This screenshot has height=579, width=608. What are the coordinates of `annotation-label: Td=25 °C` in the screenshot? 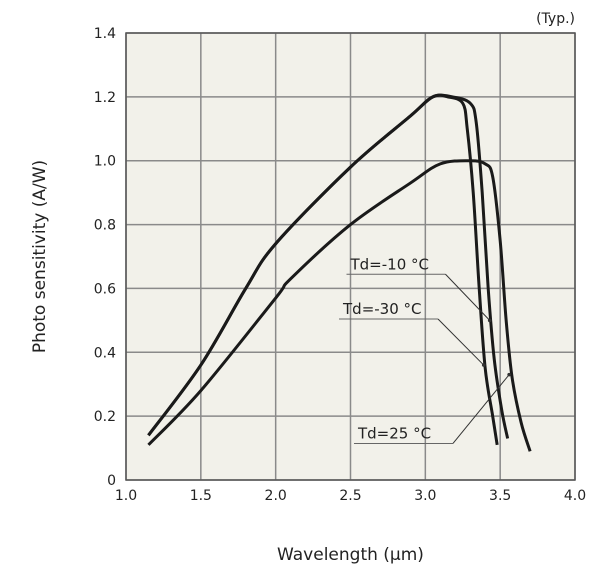 It's located at (394, 433).